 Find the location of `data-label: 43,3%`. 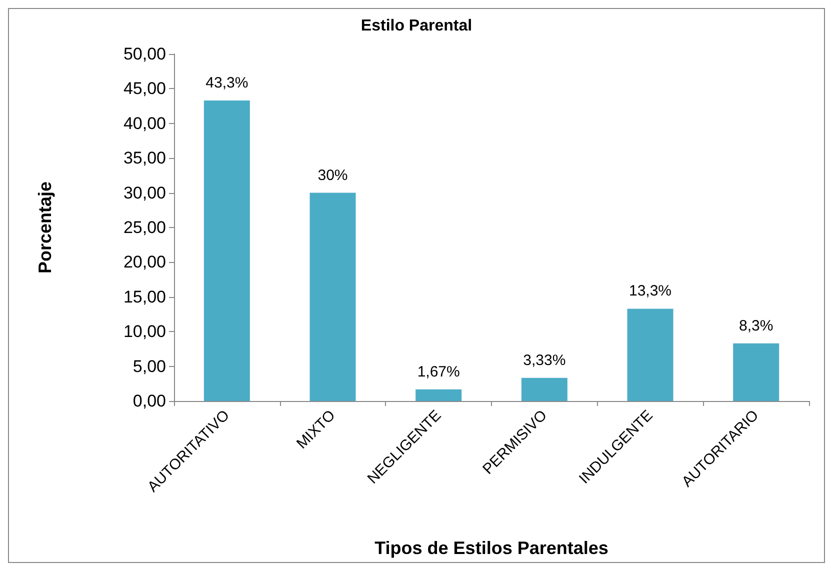

data-label: 43,3% is located at coordinates (227, 83).